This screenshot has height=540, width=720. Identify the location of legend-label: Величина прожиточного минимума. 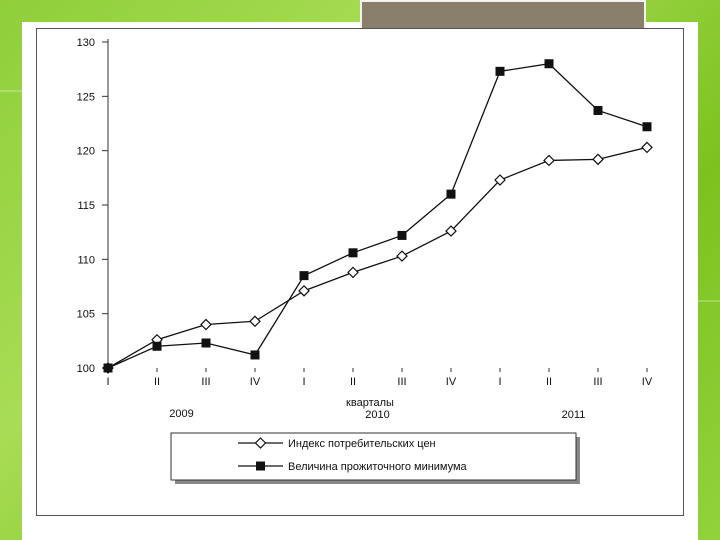
(378, 467).